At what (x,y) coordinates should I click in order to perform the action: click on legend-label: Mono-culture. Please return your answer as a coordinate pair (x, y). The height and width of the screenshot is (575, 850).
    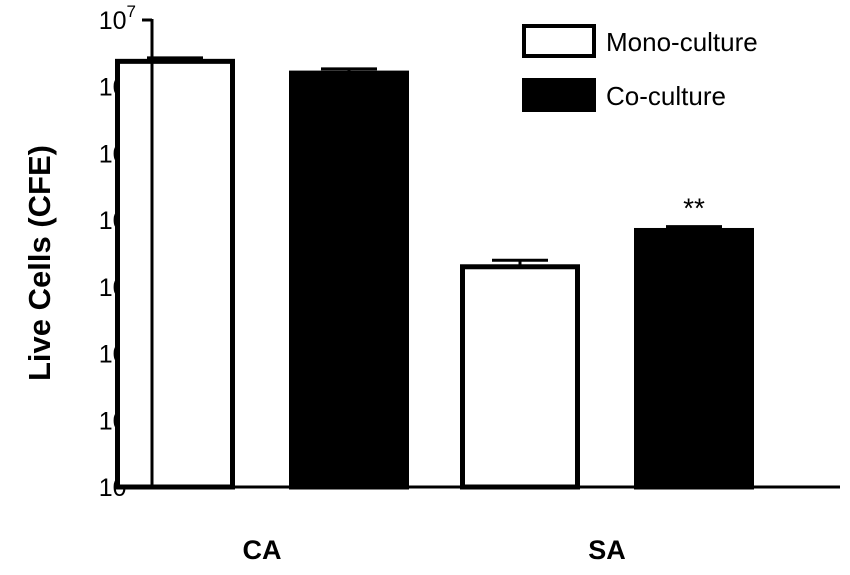
    Looking at the image, I should click on (682, 42).